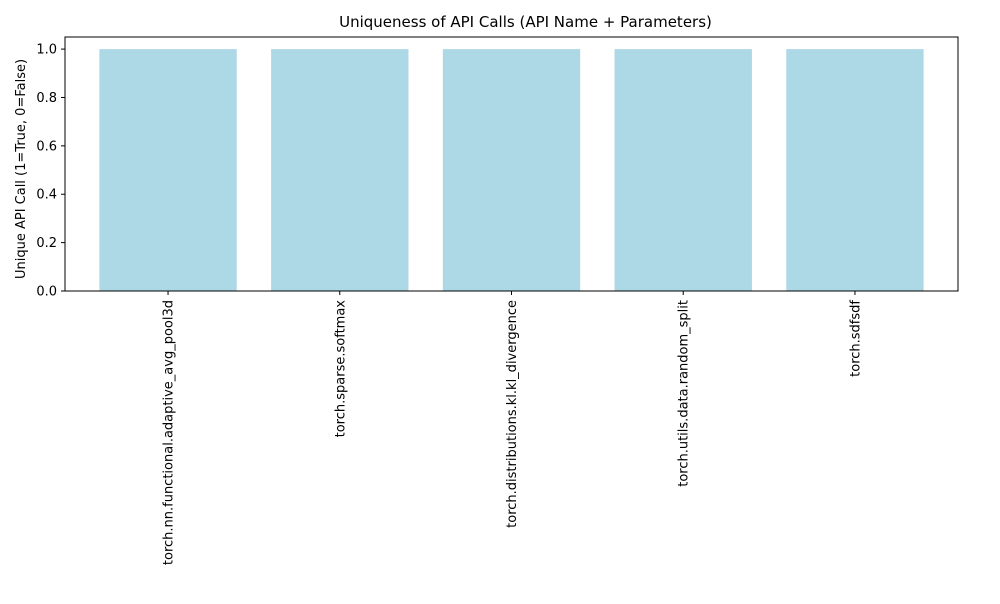  What do you see at coordinates (340, 369) in the screenshot?
I see `x-tick-label: torch.sparse.softmax` at bounding box center [340, 369].